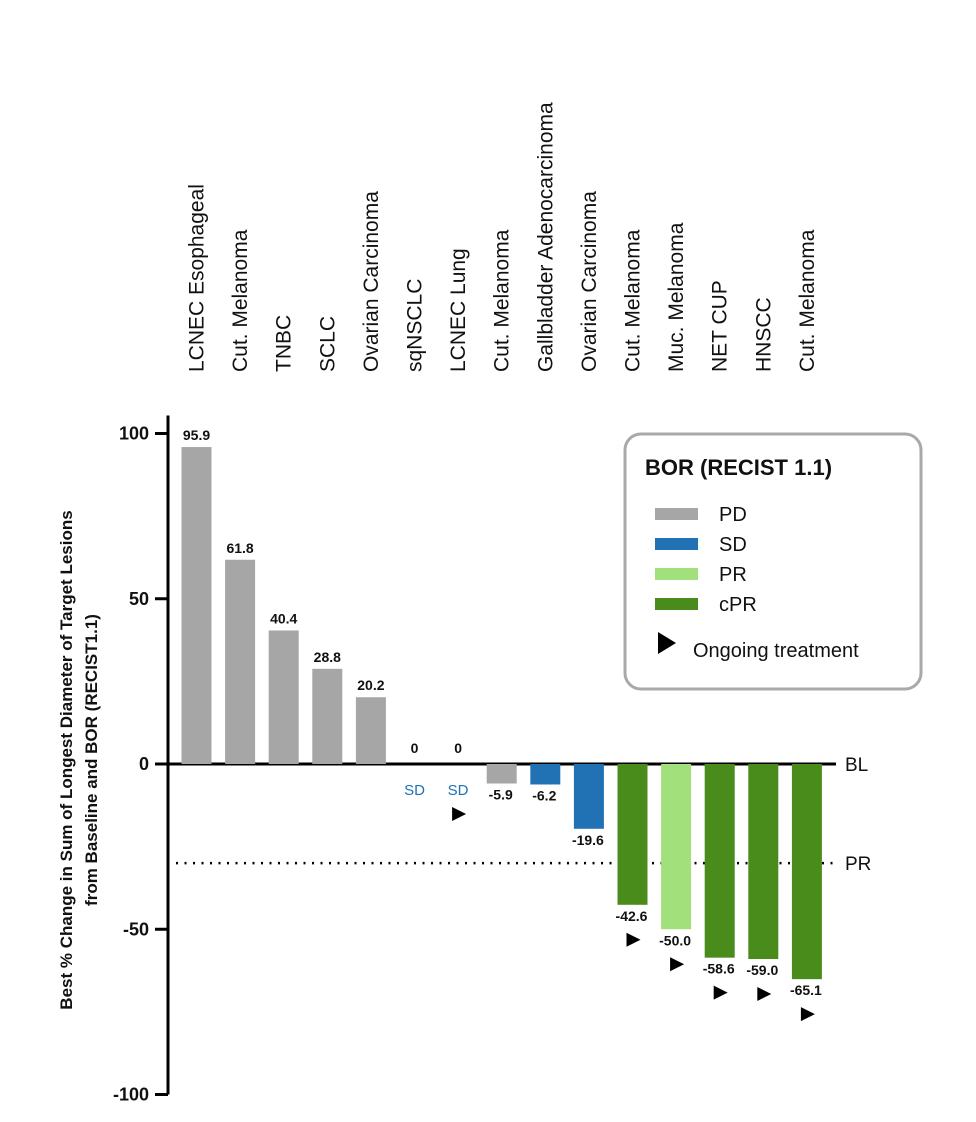 This screenshot has height=1122, width=976. I want to click on legend-ongoing-label: Ongoing treatment, so click(776, 651).